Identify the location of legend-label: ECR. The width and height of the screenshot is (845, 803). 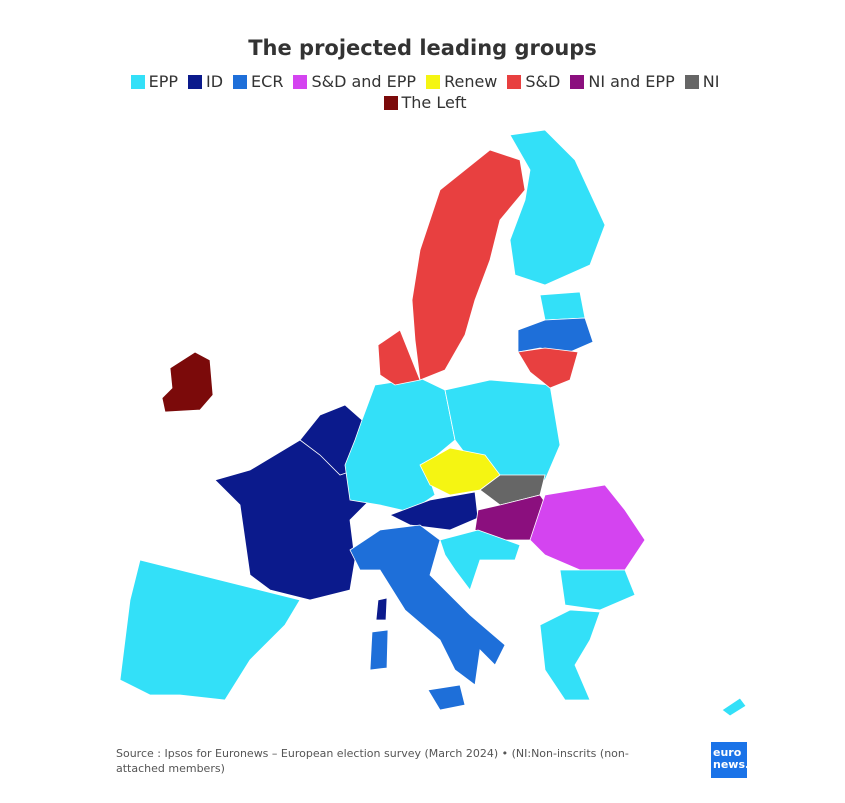
(267, 81).